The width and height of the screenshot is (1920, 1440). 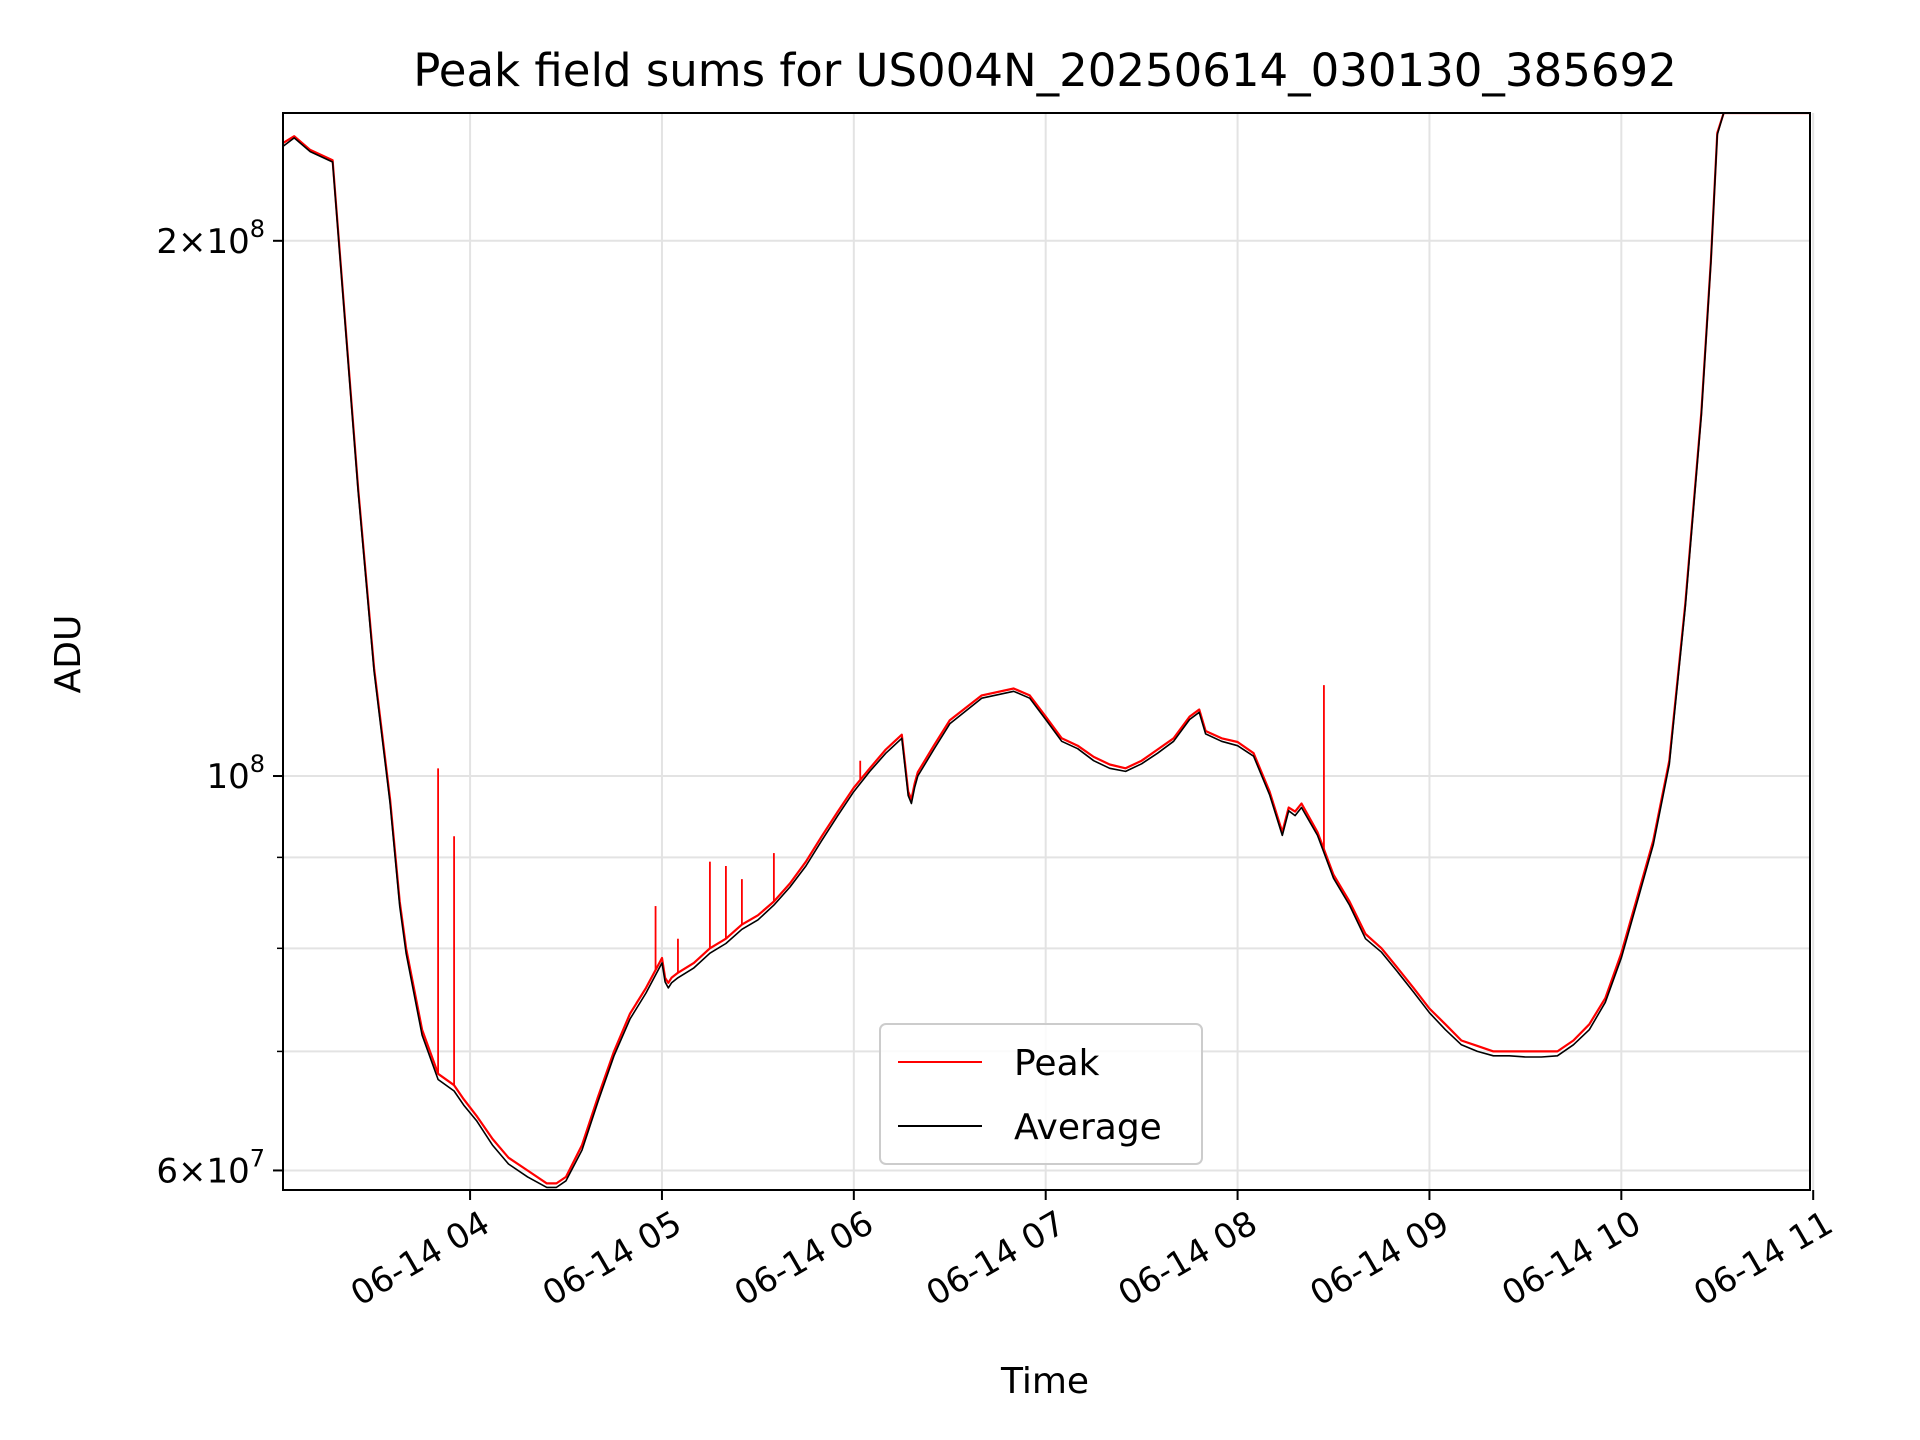 I want to click on y-tick-label: 6×10⁷, so click(x=210, y=1167).